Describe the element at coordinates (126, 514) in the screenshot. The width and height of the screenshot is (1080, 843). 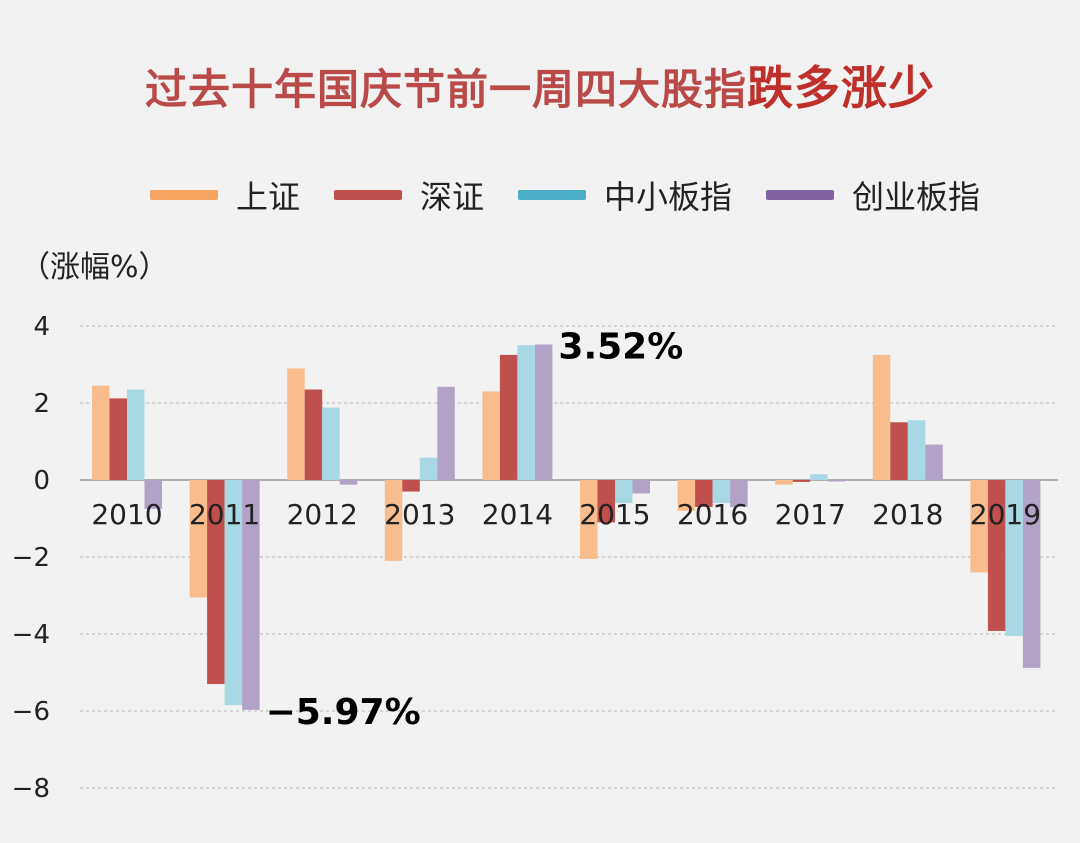
I see `x-category-label: 2010` at that location.